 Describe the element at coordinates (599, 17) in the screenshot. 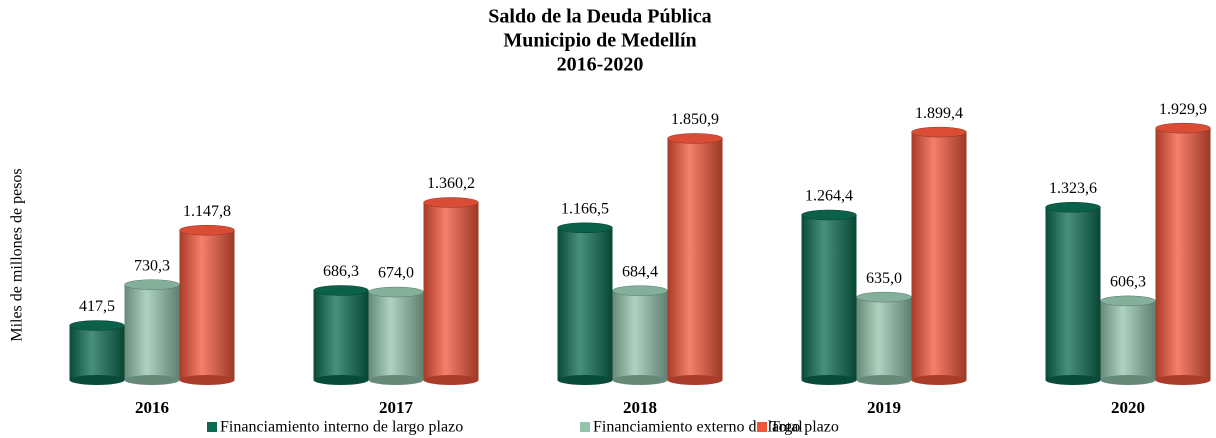

I see `chart-title: Saldo de la Deuda Pública` at that location.